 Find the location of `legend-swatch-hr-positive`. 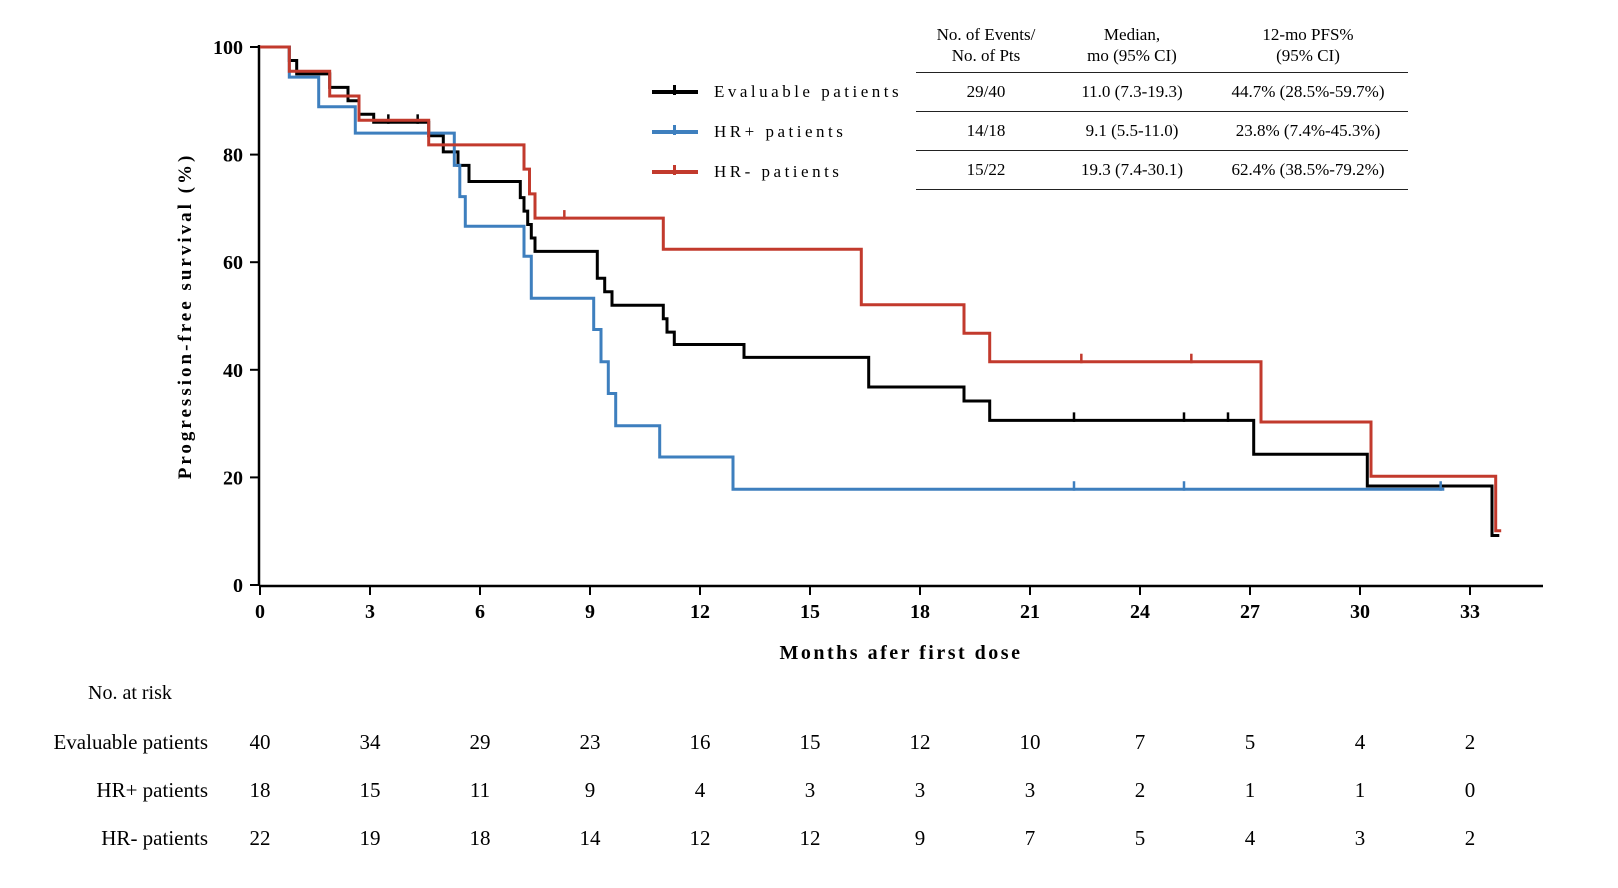

legend-swatch-hr-positive is located at coordinates (675, 132).